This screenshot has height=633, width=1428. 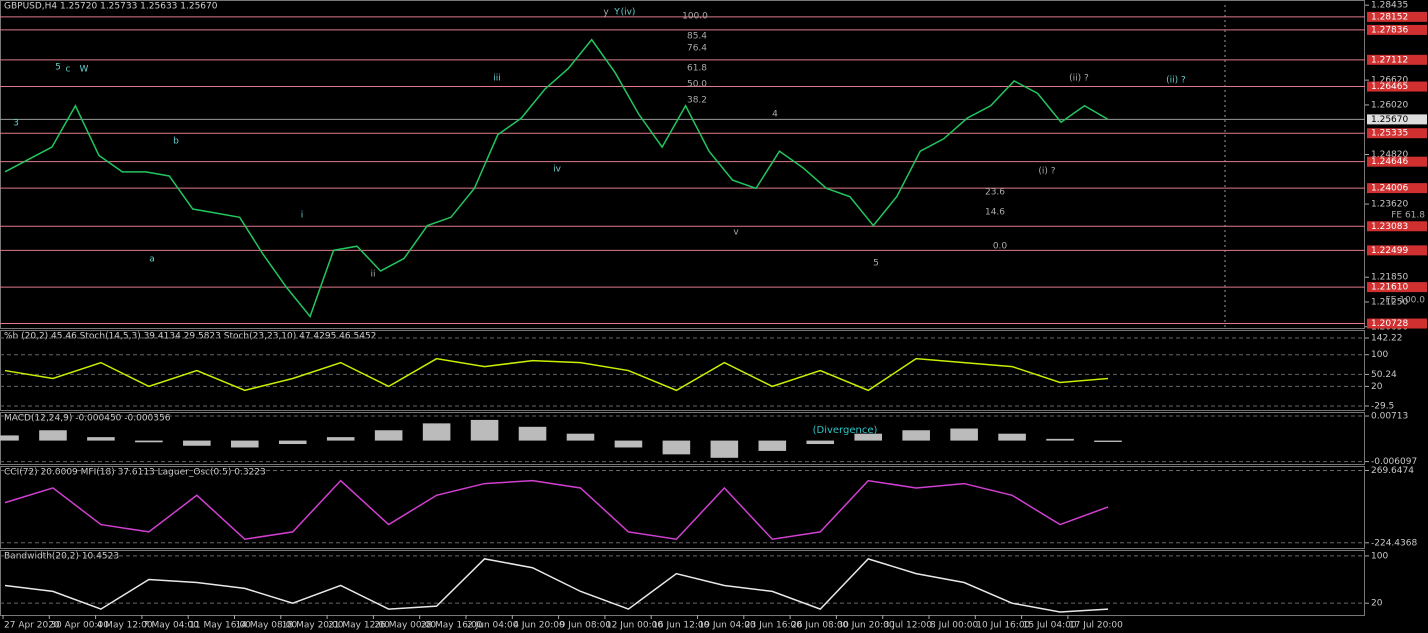 What do you see at coordinates (1389, 417) in the screenshot?
I see `y-tick-label: 0.00713` at bounding box center [1389, 417].